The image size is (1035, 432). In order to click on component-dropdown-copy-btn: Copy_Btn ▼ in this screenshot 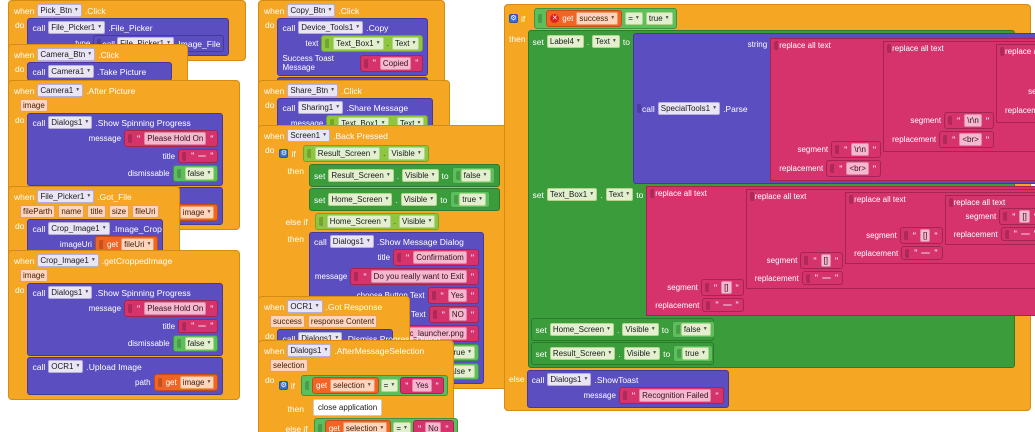, I will do `click(311, 10)`.